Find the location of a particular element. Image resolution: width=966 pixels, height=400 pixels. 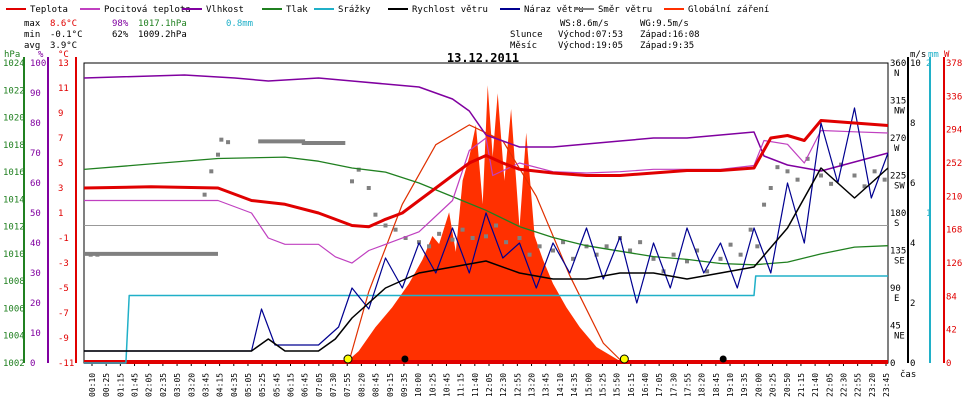

mm-tick-0: 2 is located at coordinates (928, 64).